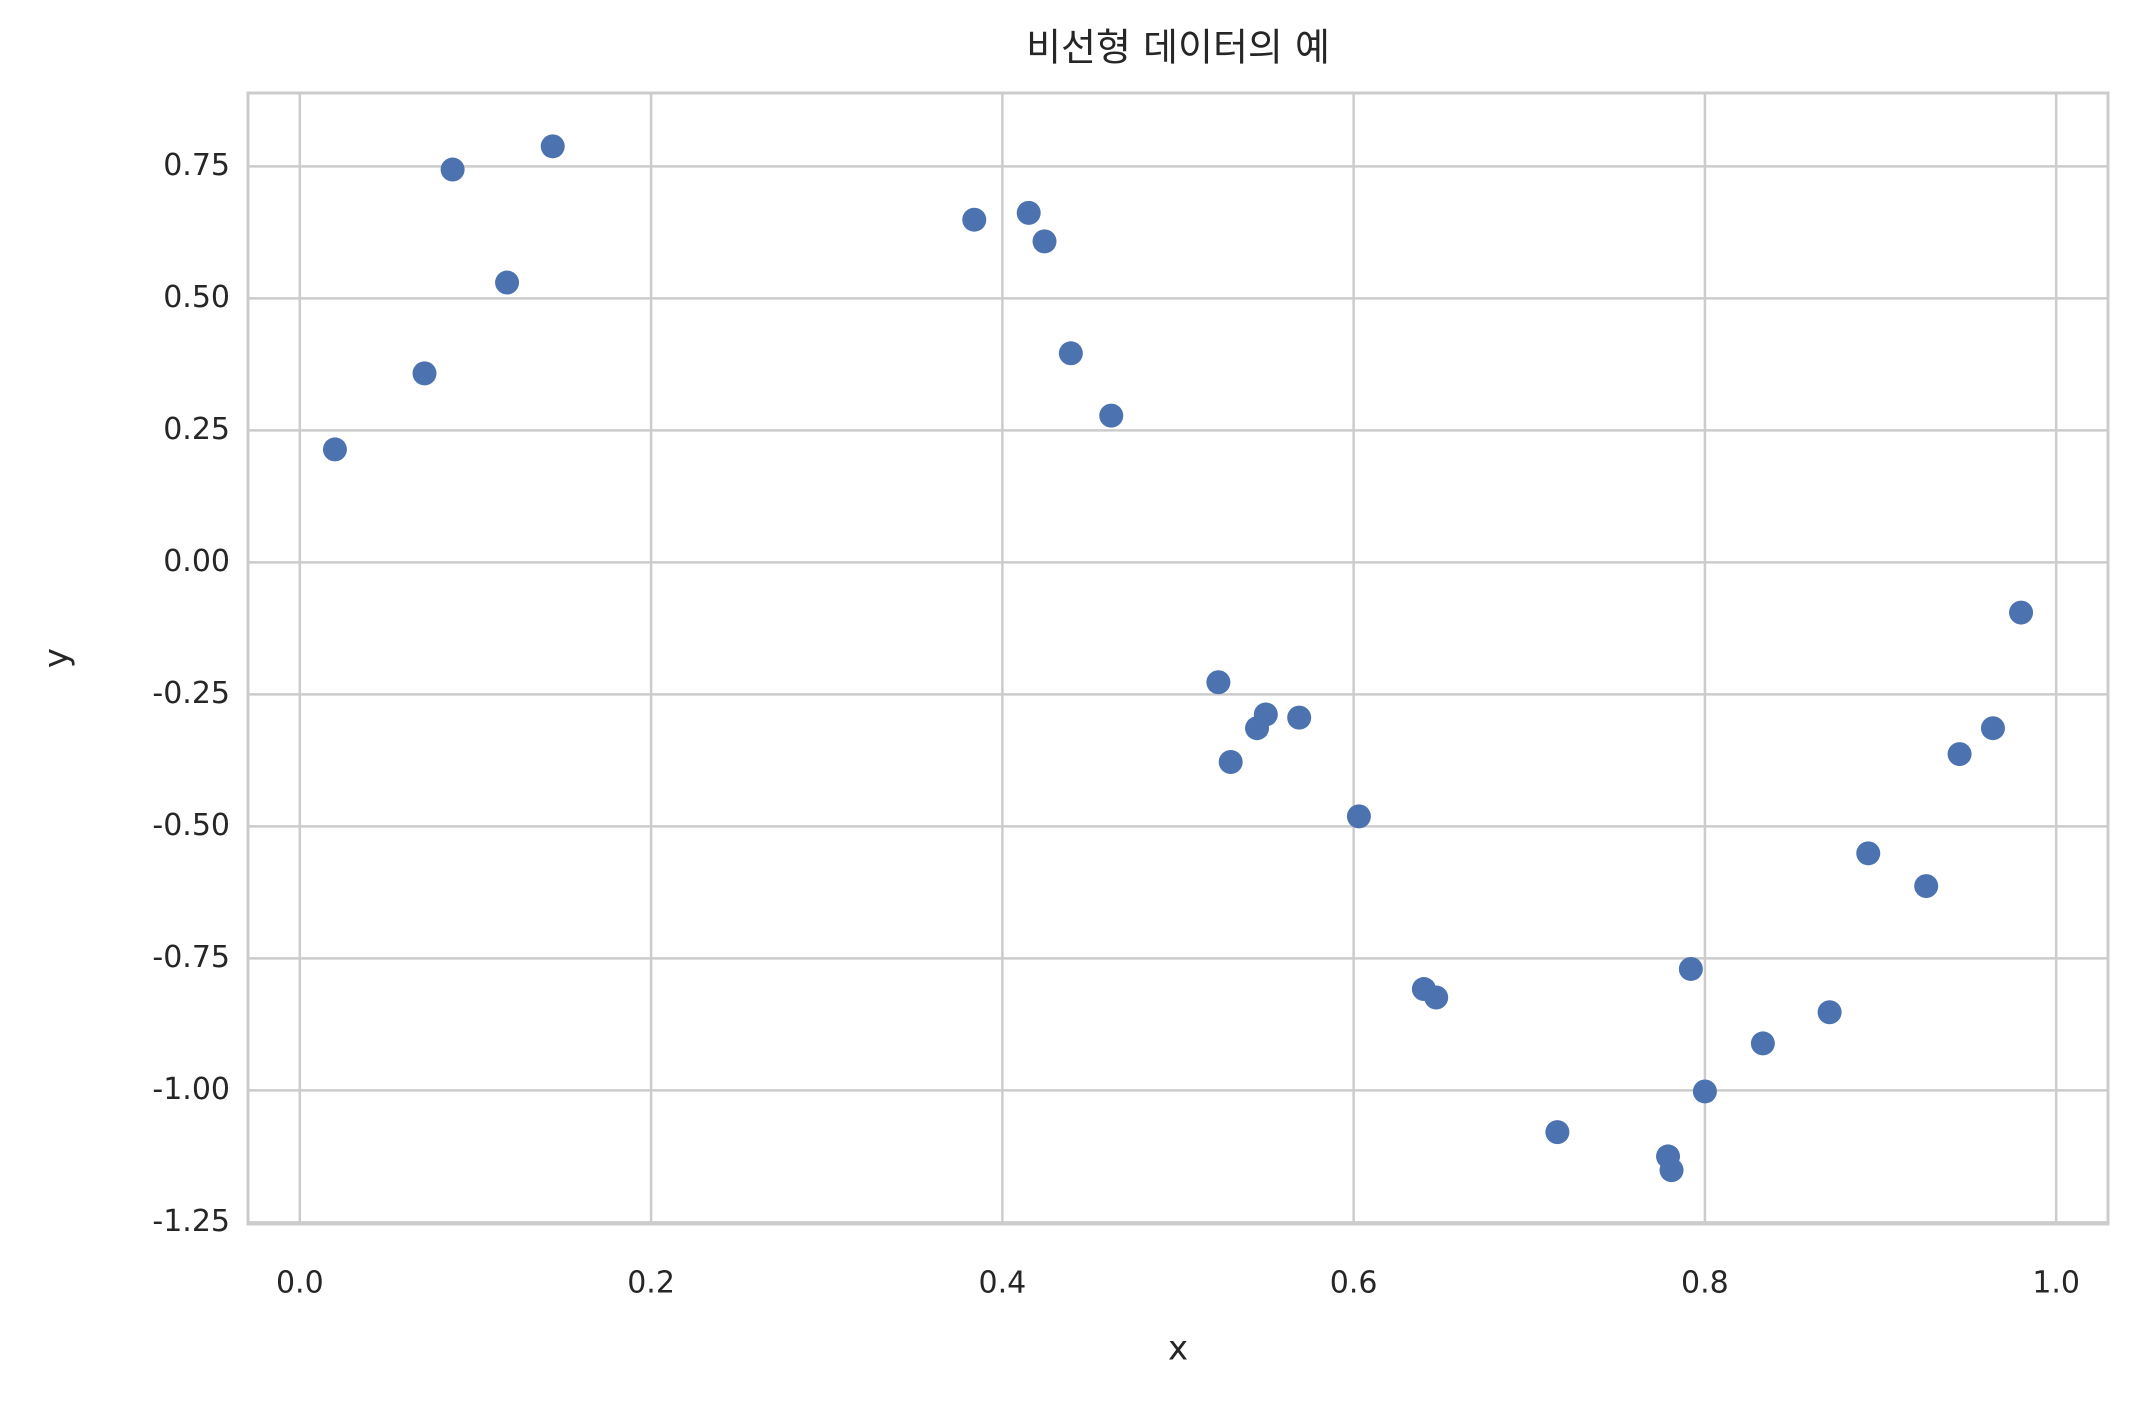 This screenshot has width=2138, height=1403. Describe the element at coordinates (1003, 1283) in the screenshot. I see `x-tick-label: 0.4` at that location.